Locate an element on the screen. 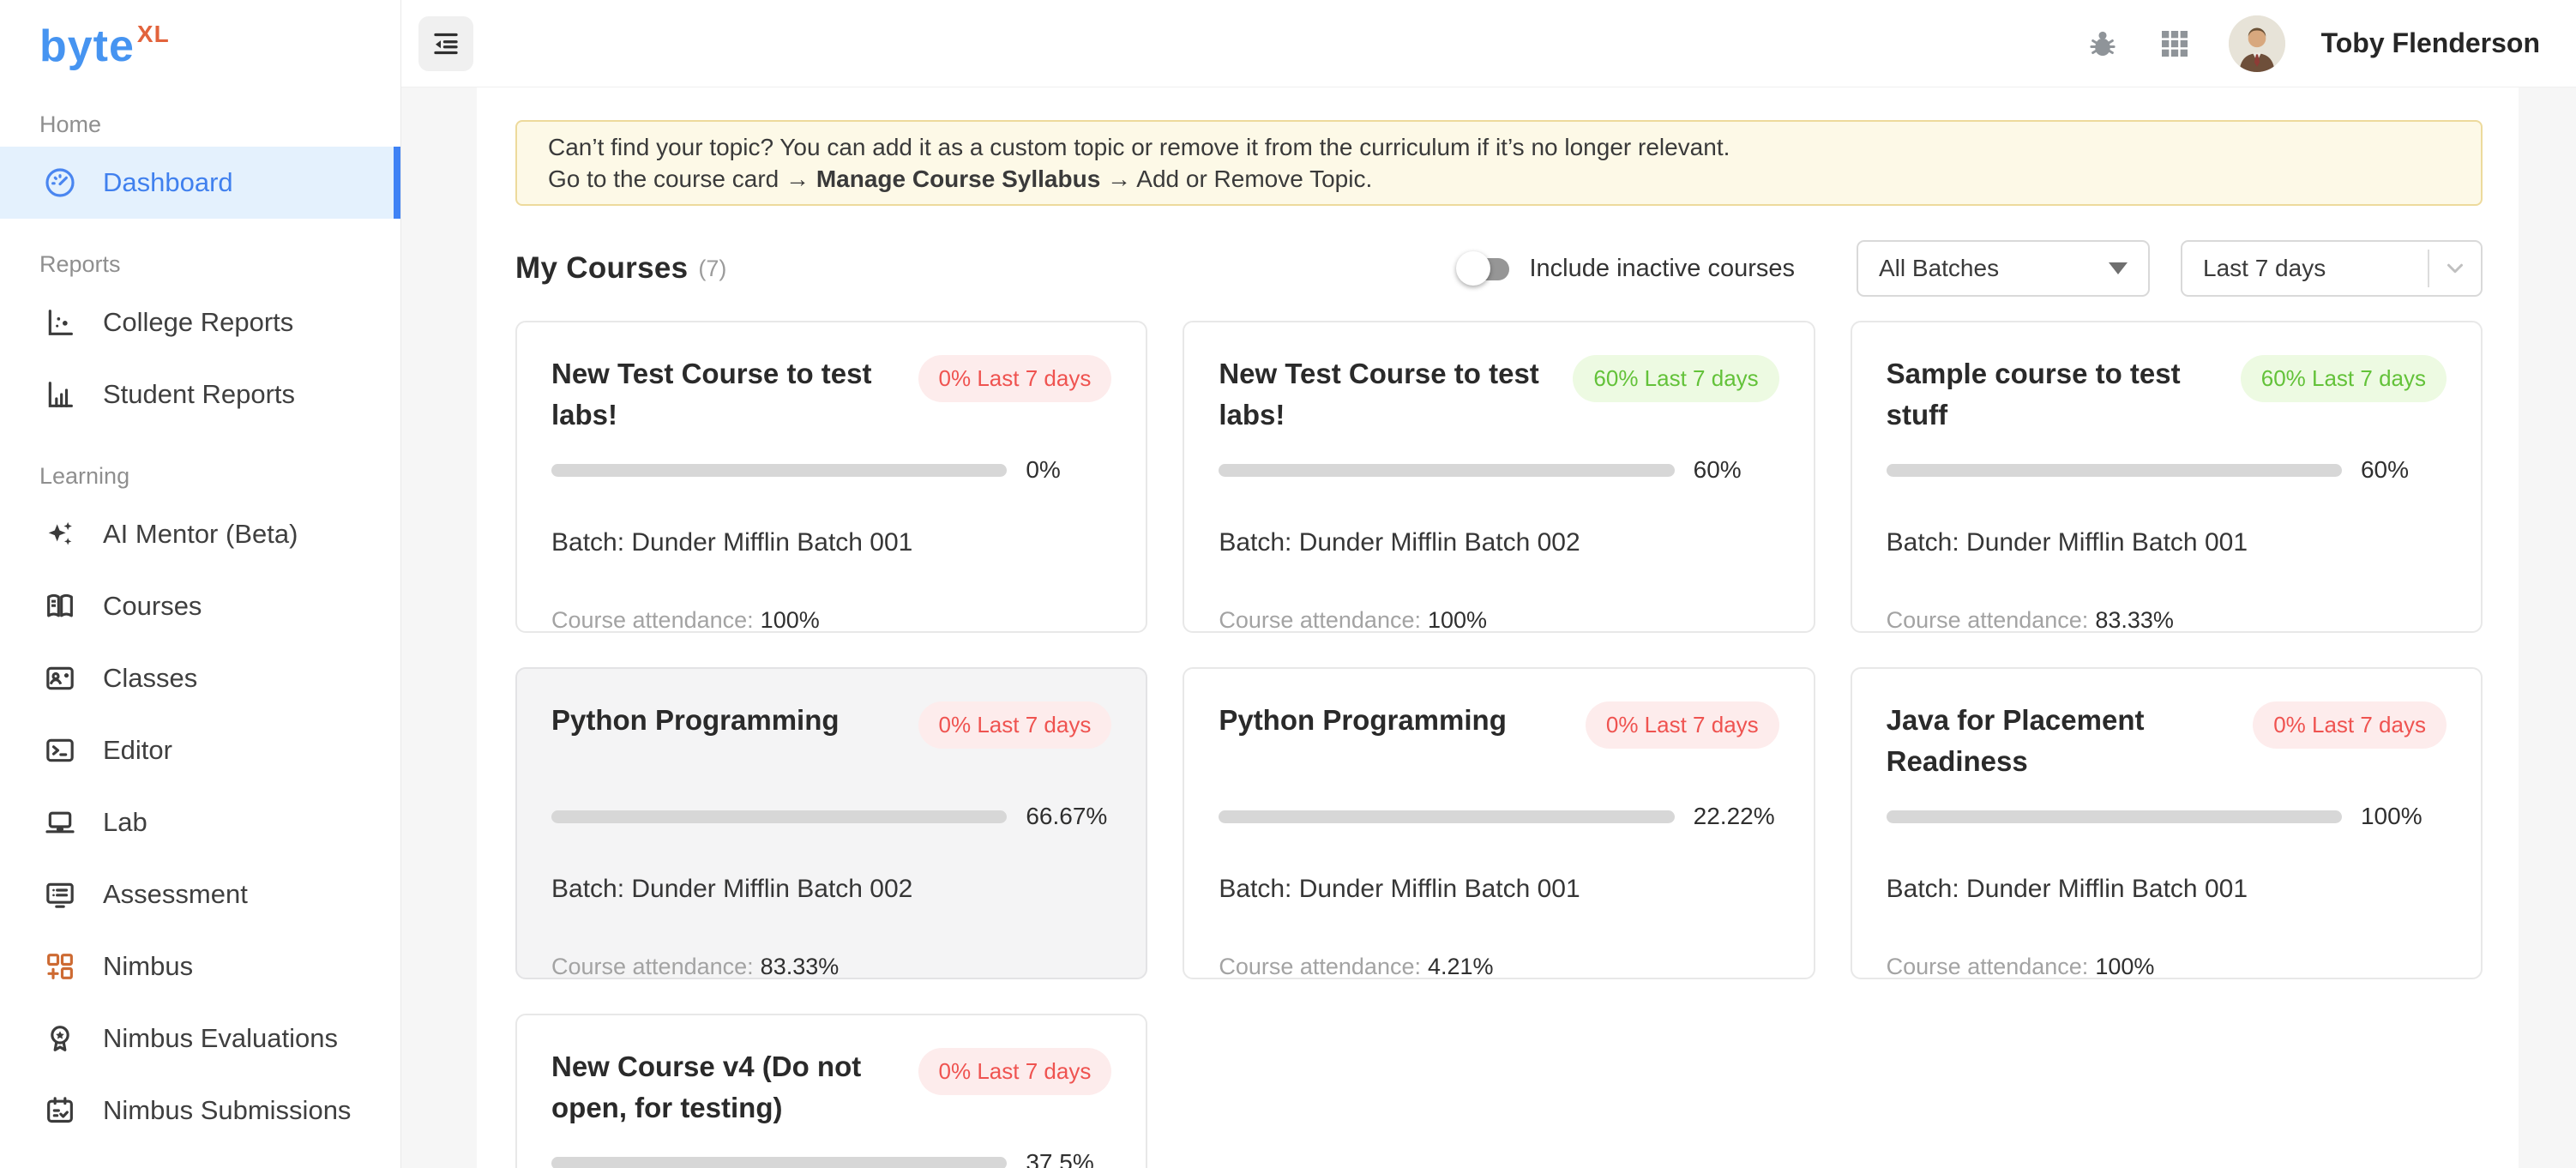 This screenshot has width=2576, height=1168. sidebar-section-learning: Learning is located at coordinates (84, 476).